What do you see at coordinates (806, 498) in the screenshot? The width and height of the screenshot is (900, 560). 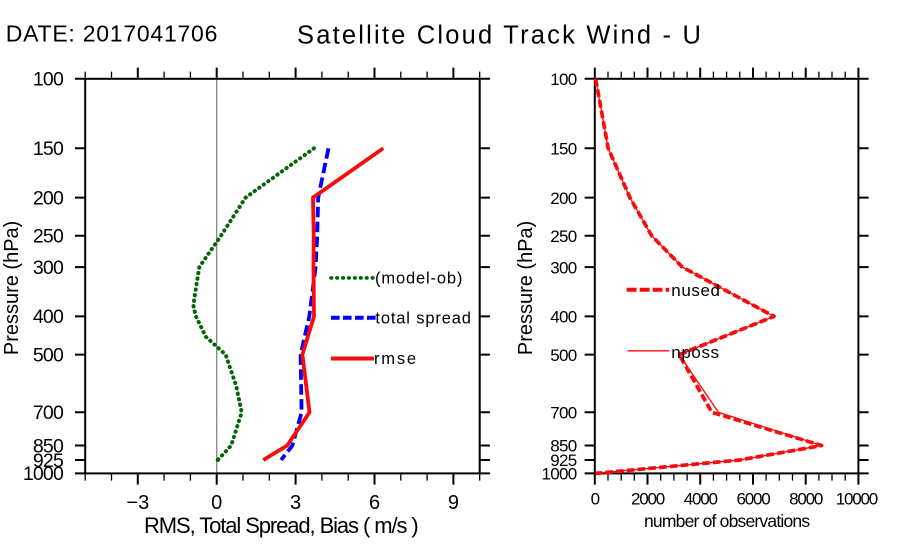 I see `svg-text: 8000` at bounding box center [806, 498].